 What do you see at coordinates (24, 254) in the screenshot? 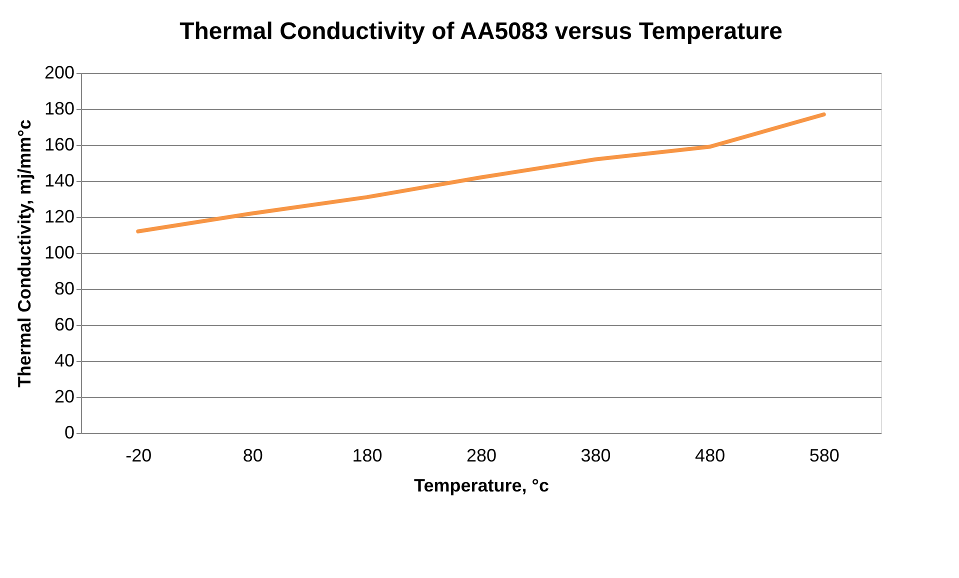
I see `y-axis-title: Thermal Conductivity, mj/mm°c` at bounding box center [24, 254].